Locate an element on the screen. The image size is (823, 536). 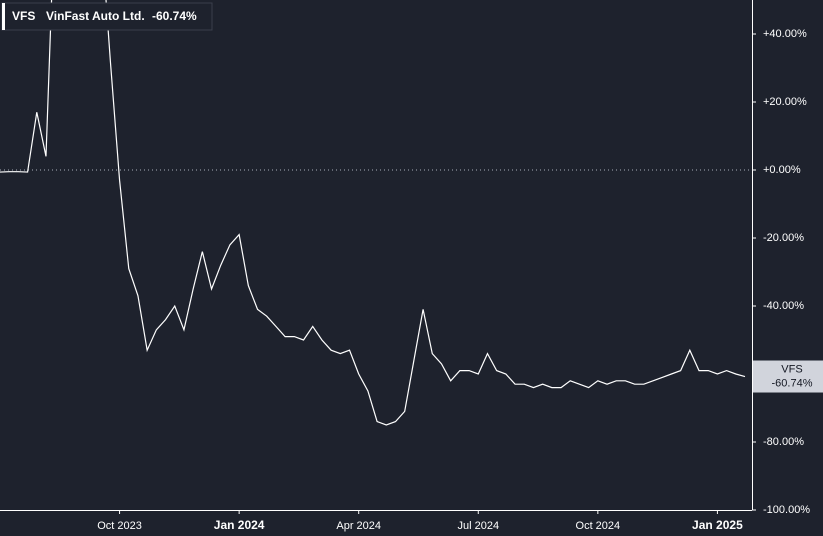
last-value-tag is located at coordinates (788, 376).